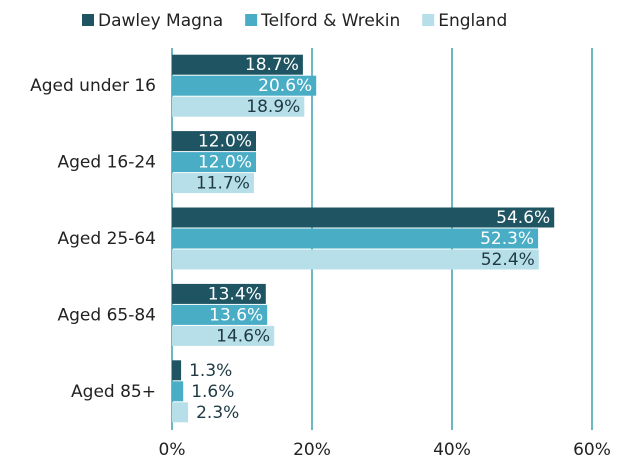 This screenshot has height=461, width=628. What do you see at coordinates (507, 239) in the screenshot?
I see `data-label: 52.3%` at bounding box center [507, 239].